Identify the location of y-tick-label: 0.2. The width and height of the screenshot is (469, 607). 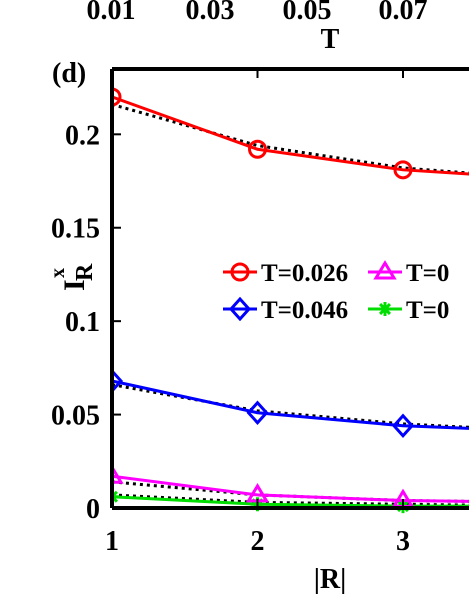
(82, 135).